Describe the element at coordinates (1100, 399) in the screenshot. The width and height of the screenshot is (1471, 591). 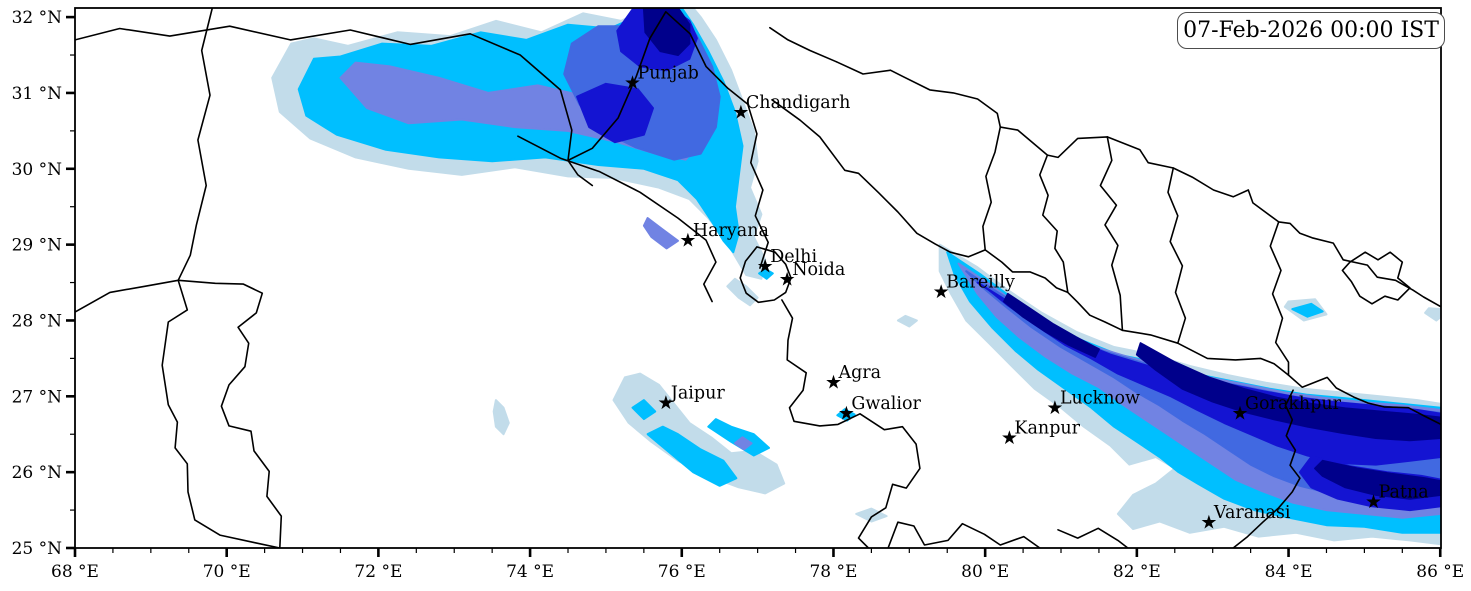
I see `city-label-lucknow: Lucknow` at that location.